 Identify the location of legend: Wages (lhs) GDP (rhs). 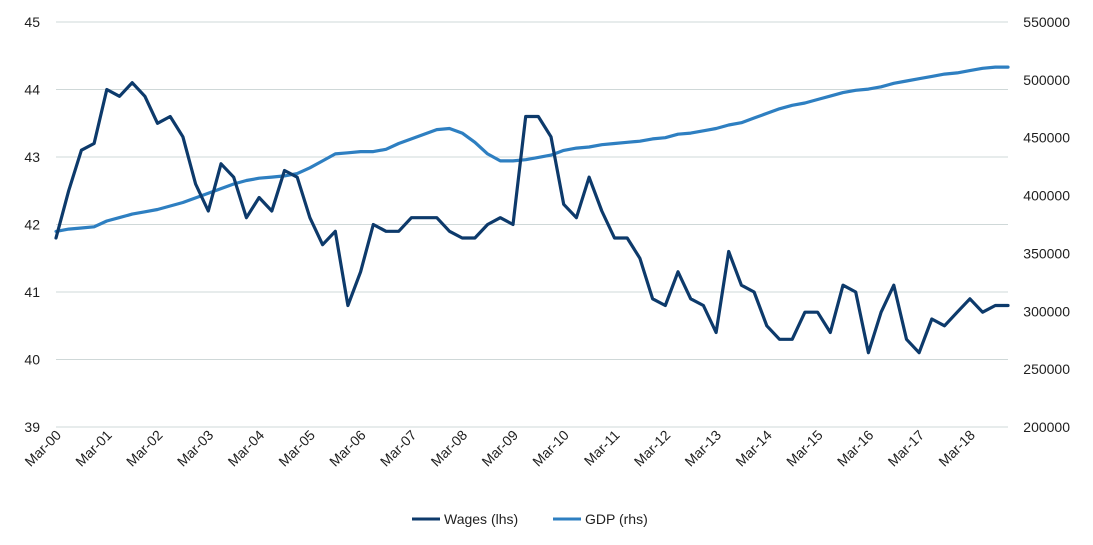
(530, 519).